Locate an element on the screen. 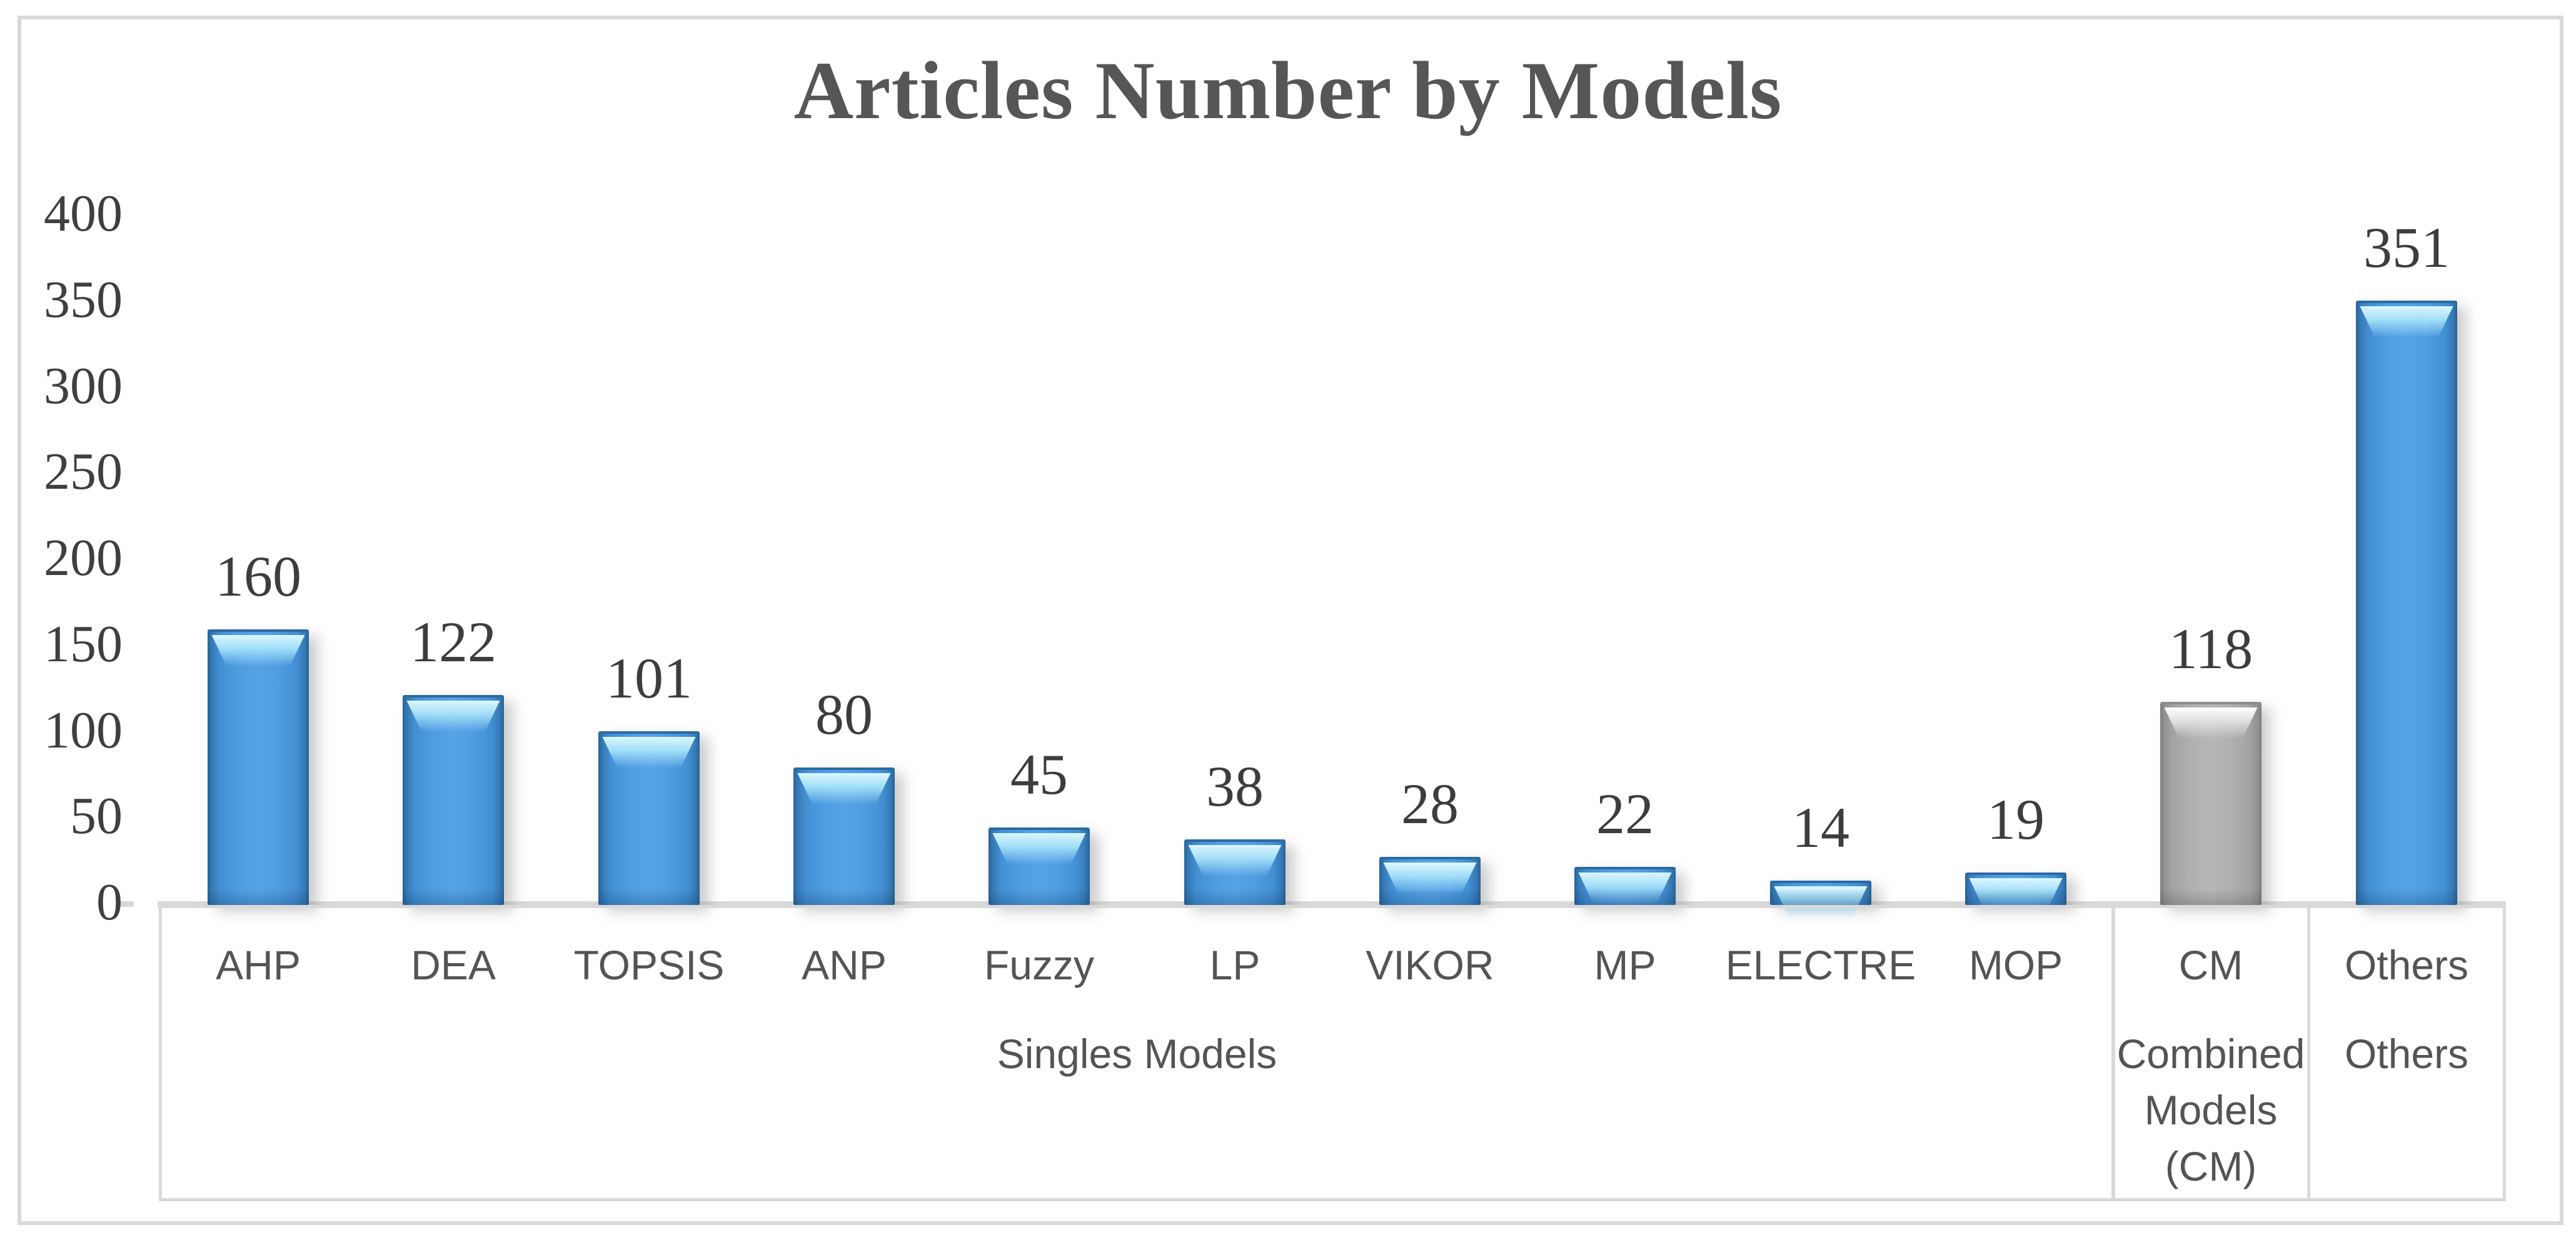 The width and height of the screenshot is (2576, 1240). data-label-others: 351 is located at coordinates (2406, 247).